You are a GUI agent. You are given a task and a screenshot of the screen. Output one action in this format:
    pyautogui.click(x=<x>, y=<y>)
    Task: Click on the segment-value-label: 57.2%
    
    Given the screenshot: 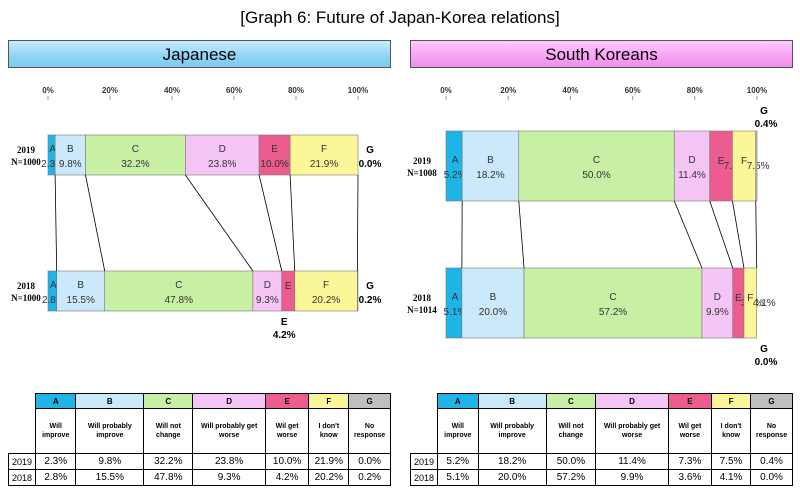 What is the action you would take?
    pyautogui.click(x=613, y=312)
    